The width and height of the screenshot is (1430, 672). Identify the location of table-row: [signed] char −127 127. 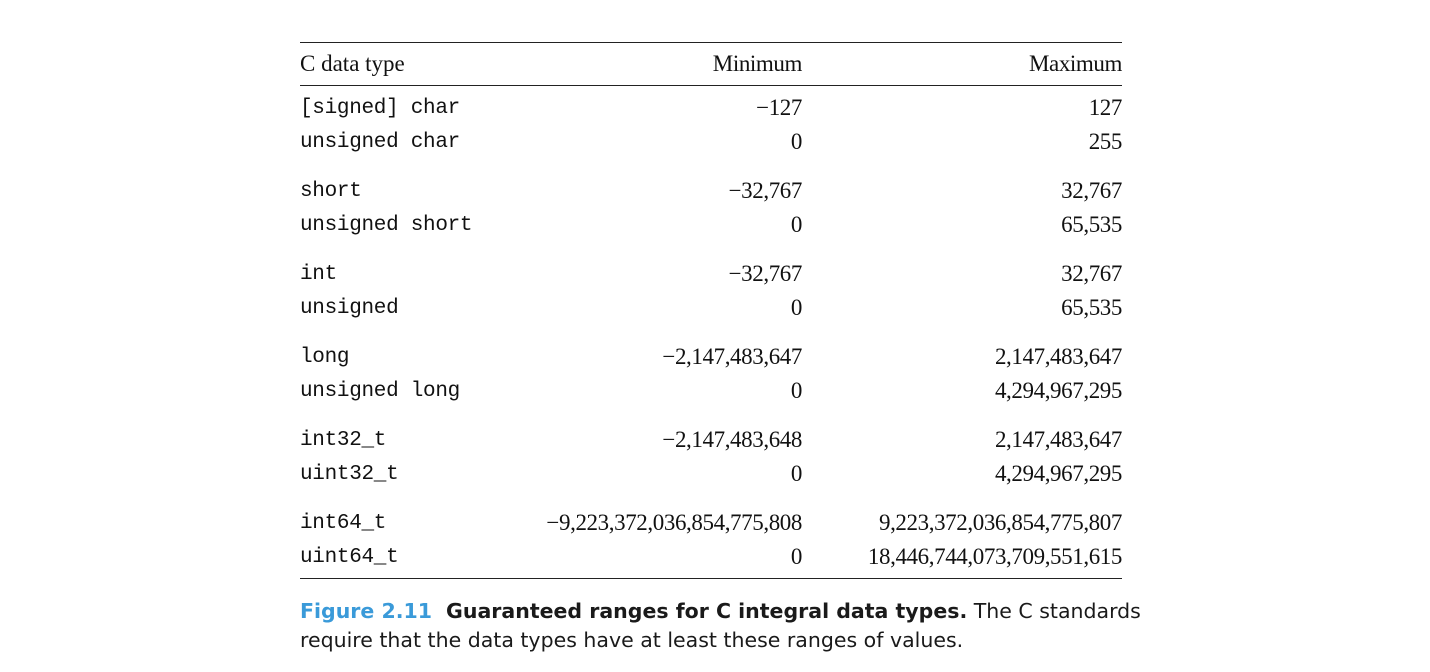
(711, 108).